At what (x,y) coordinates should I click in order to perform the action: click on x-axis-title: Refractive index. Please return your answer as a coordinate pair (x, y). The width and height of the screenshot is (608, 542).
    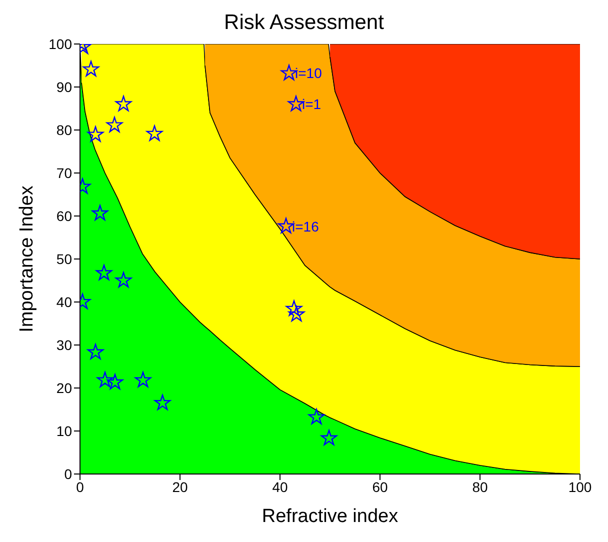
    Looking at the image, I should click on (330, 516).